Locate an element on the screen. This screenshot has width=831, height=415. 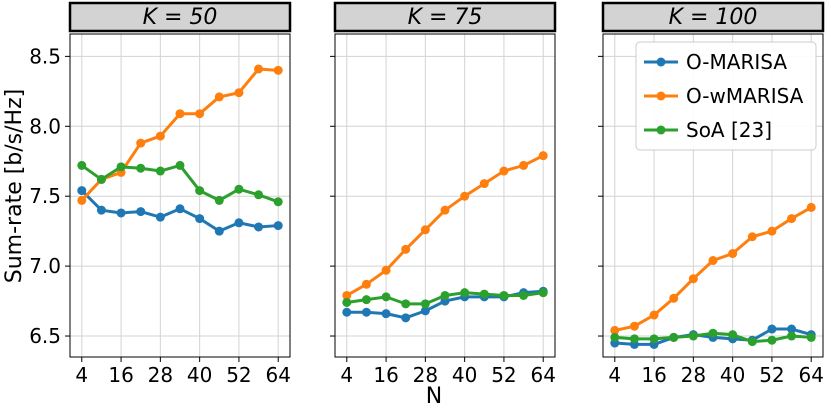
legend-swatch-marker is located at coordinates (661, 62).